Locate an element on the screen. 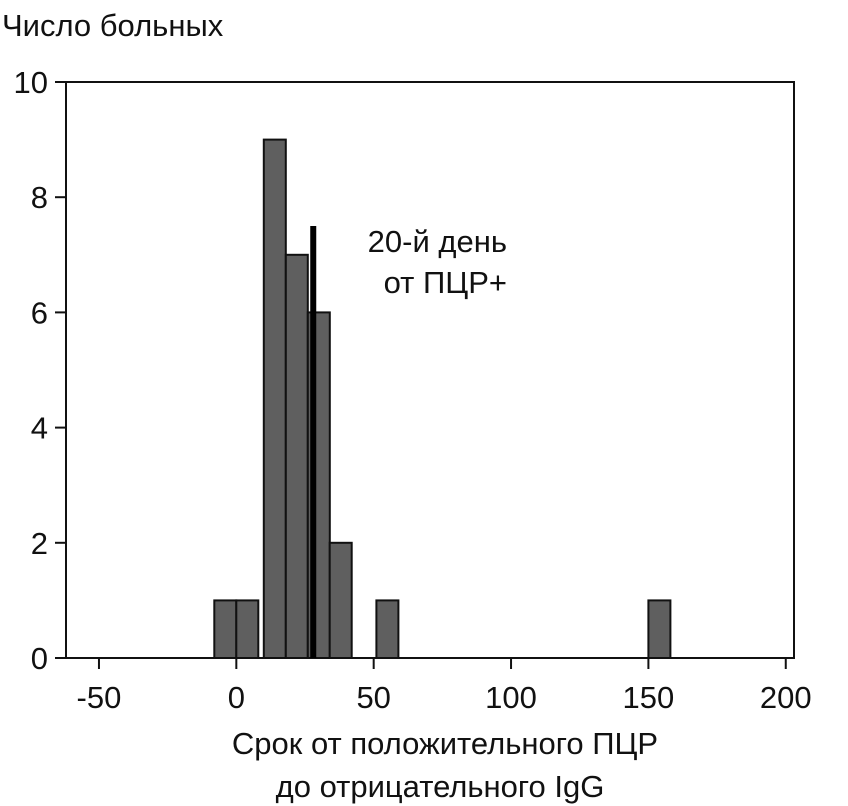 Image resolution: width=848 pixels, height=806 pixels. x-tick-label--50: -50 is located at coordinates (99, 697).